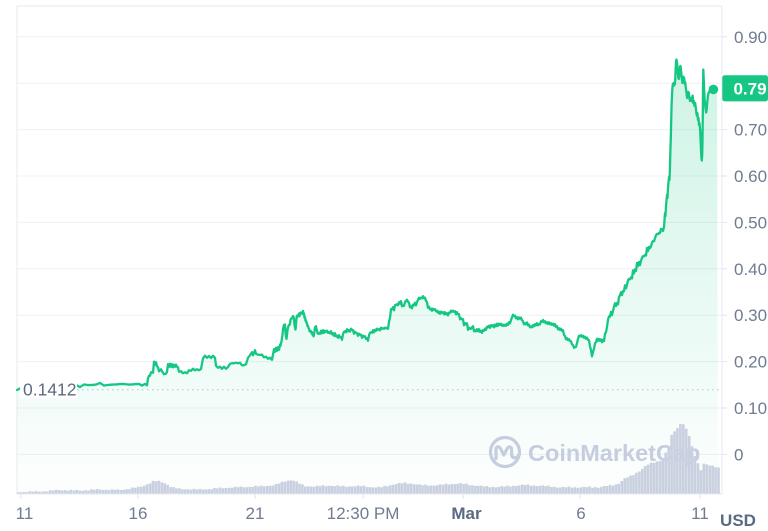  Describe the element at coordinates (138, 513) in the screenshot. I see `svg-text: 16` at that location.